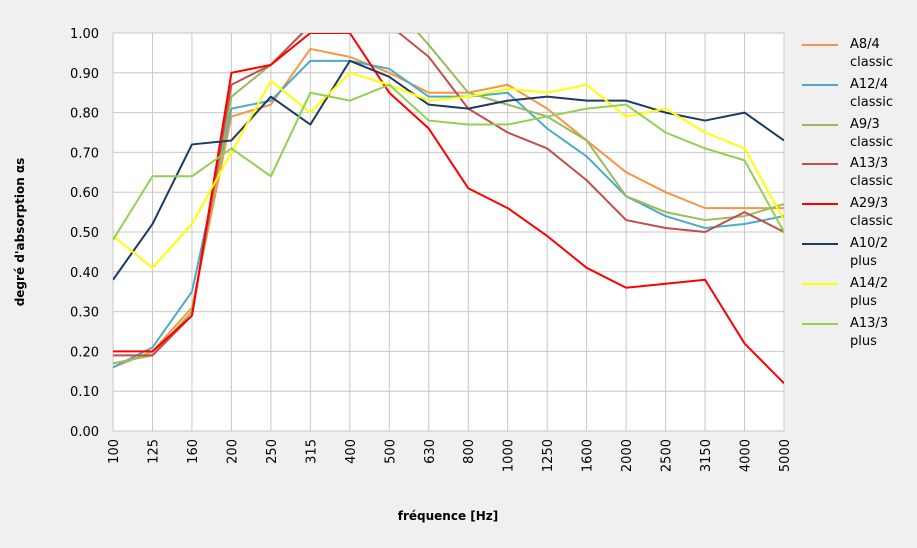 Image resolution: width=917 pixels, height=548 pixels. What do you see at coordinates (390, 451) in the screenshot?
I see `x-tick-label: 500` at bounding box center [390, 451].